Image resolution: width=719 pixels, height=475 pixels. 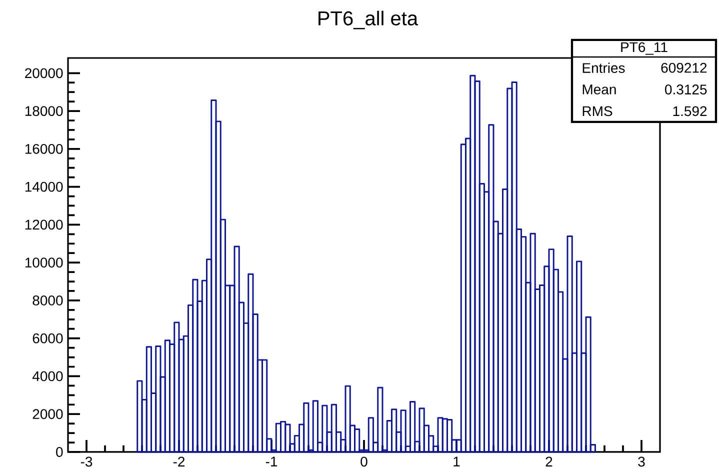 What do you see at coordinates (44, 111) in the screenshot?
I see `y-tick-label: 18000` at bounding box center [44, 111].